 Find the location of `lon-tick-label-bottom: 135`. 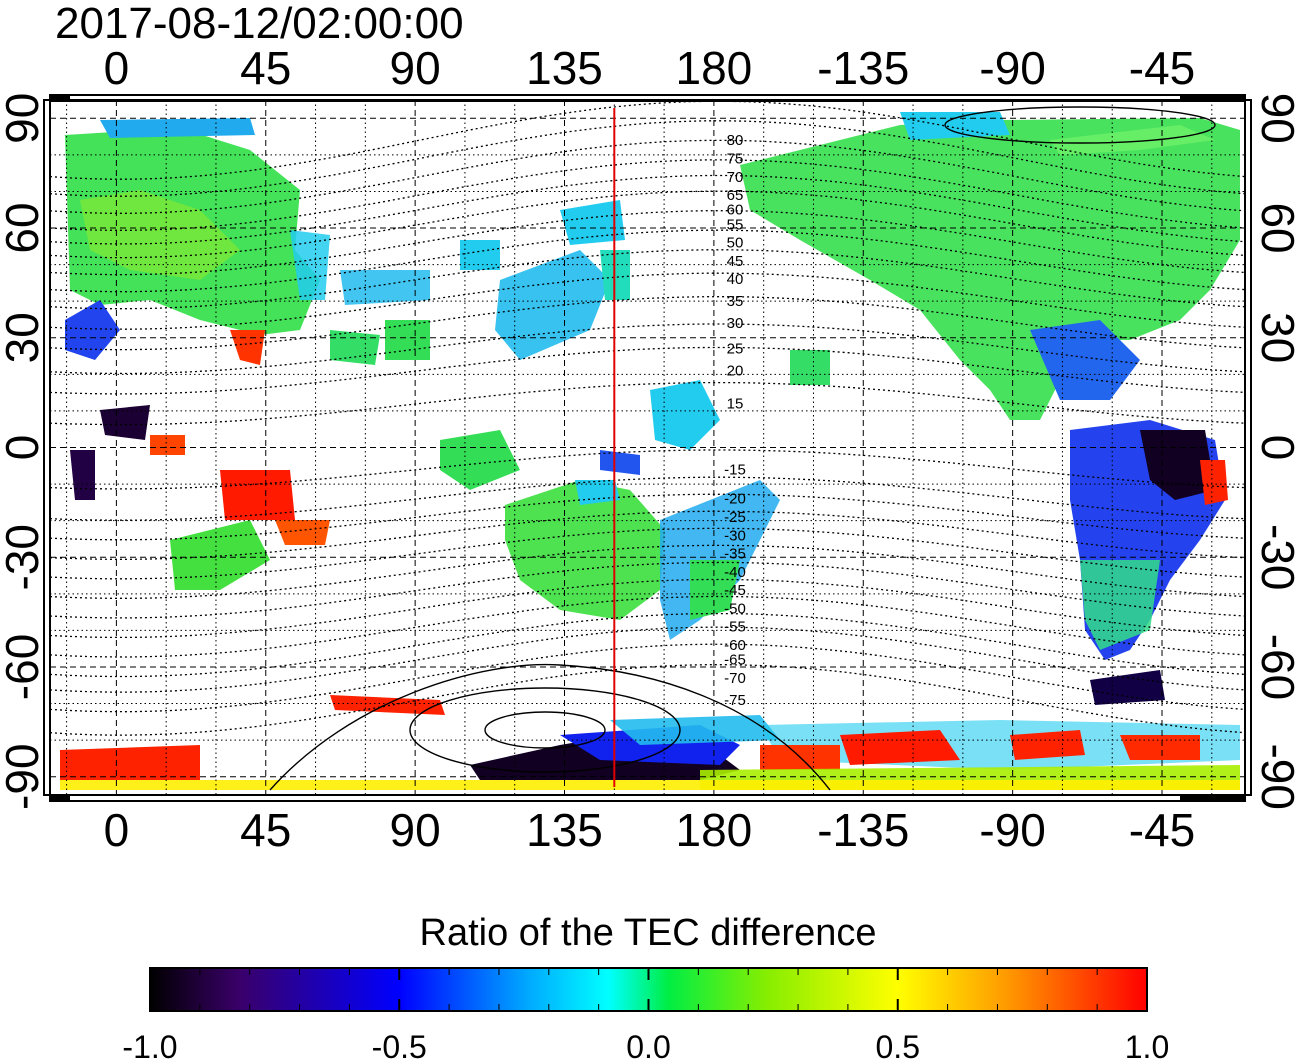

lon-tick-label-bottom: 135 is located at coordinates (564, 830).